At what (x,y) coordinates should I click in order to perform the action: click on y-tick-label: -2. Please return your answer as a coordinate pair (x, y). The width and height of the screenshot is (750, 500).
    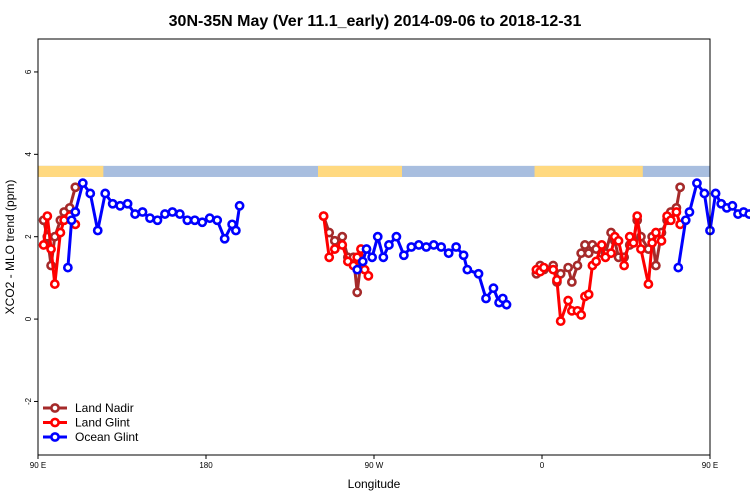
    Looking at the image, I should click on (28, 401).